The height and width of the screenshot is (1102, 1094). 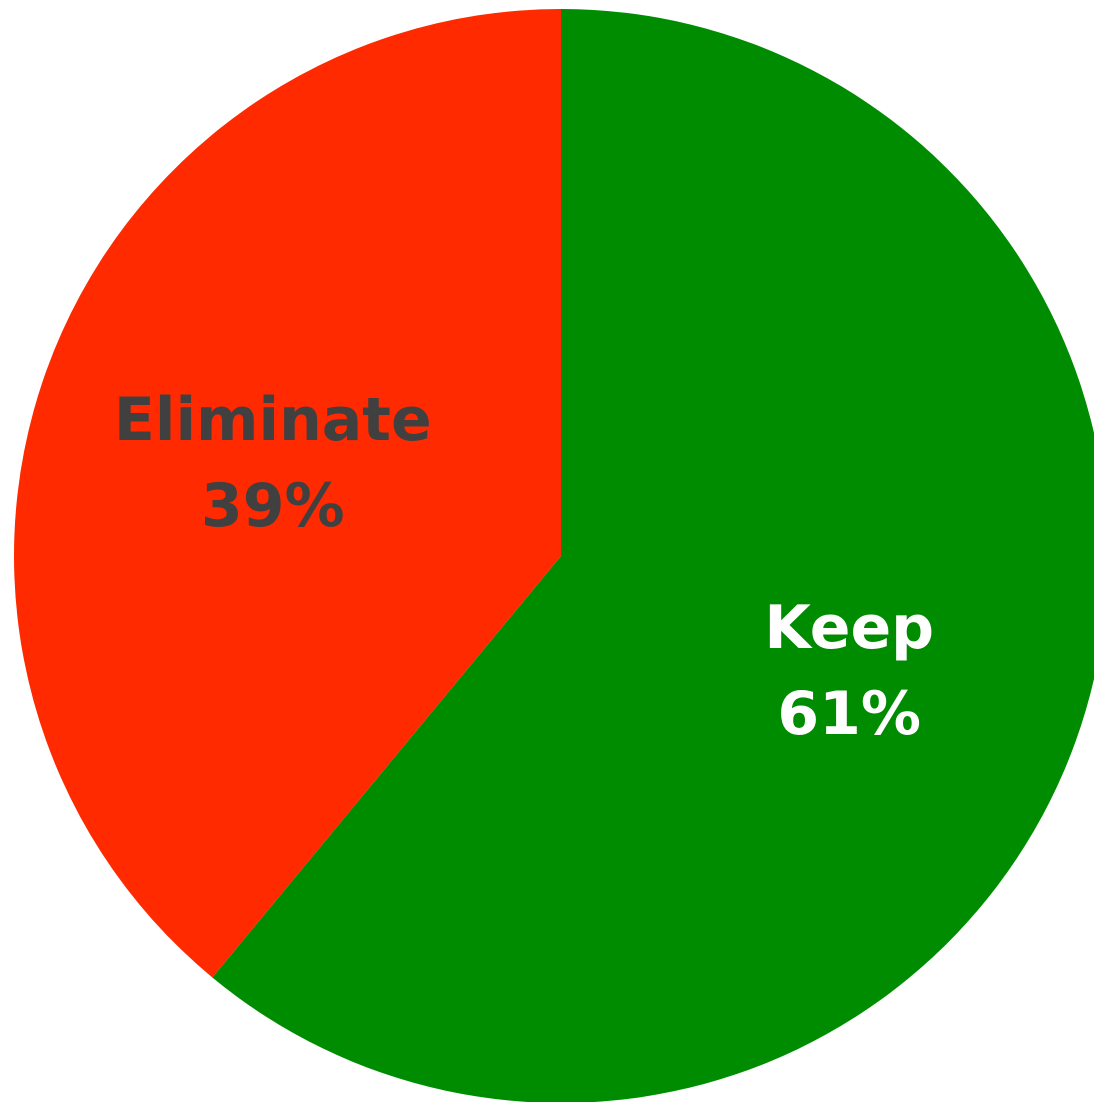 I want to click on slice-label-keep: Keep, so click(x=849, y=628).